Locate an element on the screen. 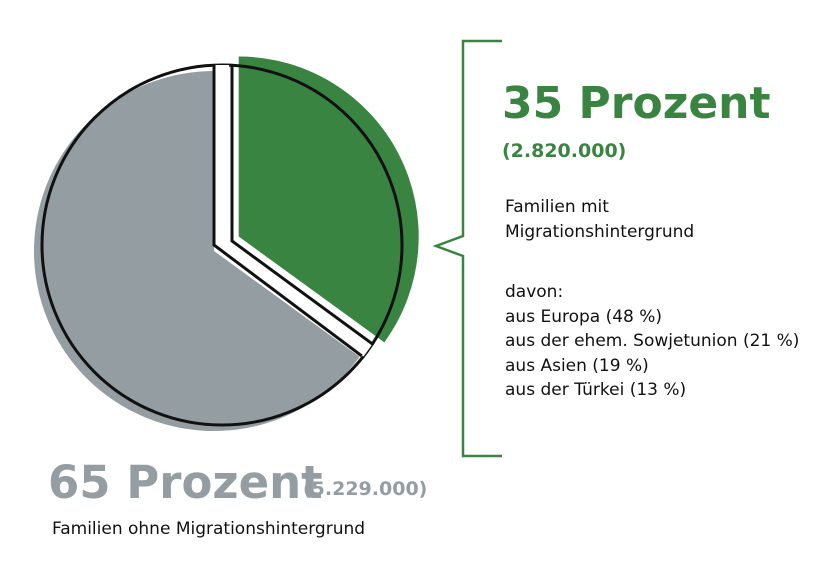 The image size is (832, 564). pie-gap is located at coordinates (293, 211).